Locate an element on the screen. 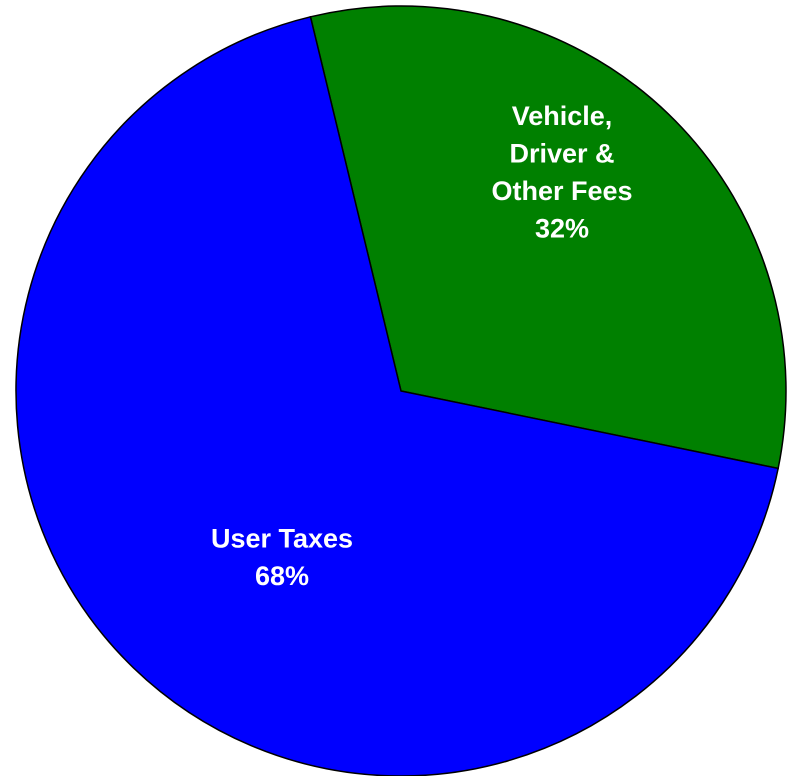 The width and height of the screenshot is (794, 776). slice-label-line: Vehicle, is located at coordinates (562, 116).